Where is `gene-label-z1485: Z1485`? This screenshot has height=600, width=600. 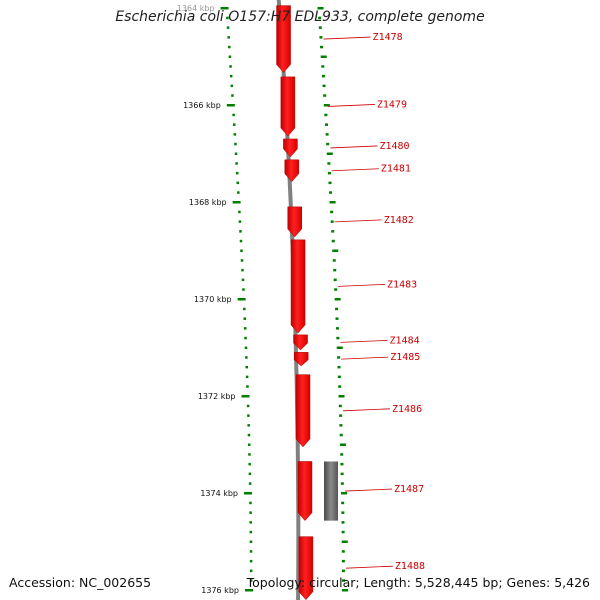 gene-label-z1485: Z1485 is located at coordinates (405, 357).